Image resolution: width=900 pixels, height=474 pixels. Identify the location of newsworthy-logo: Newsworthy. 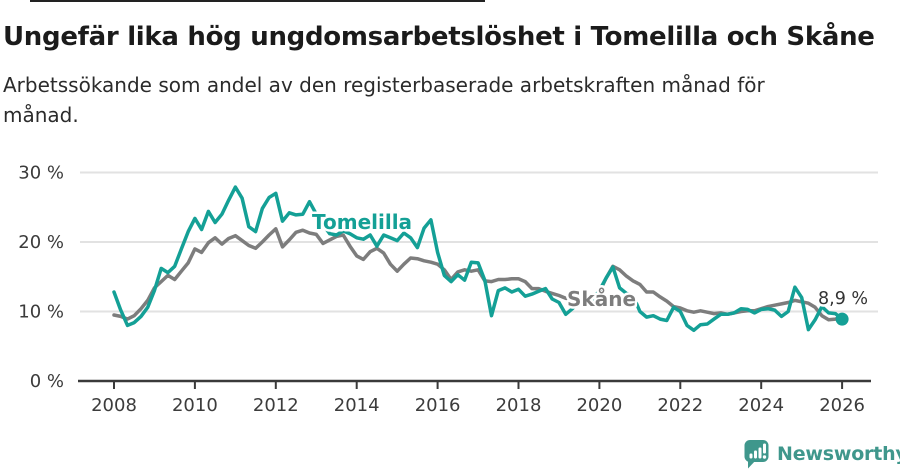
(822, 454).